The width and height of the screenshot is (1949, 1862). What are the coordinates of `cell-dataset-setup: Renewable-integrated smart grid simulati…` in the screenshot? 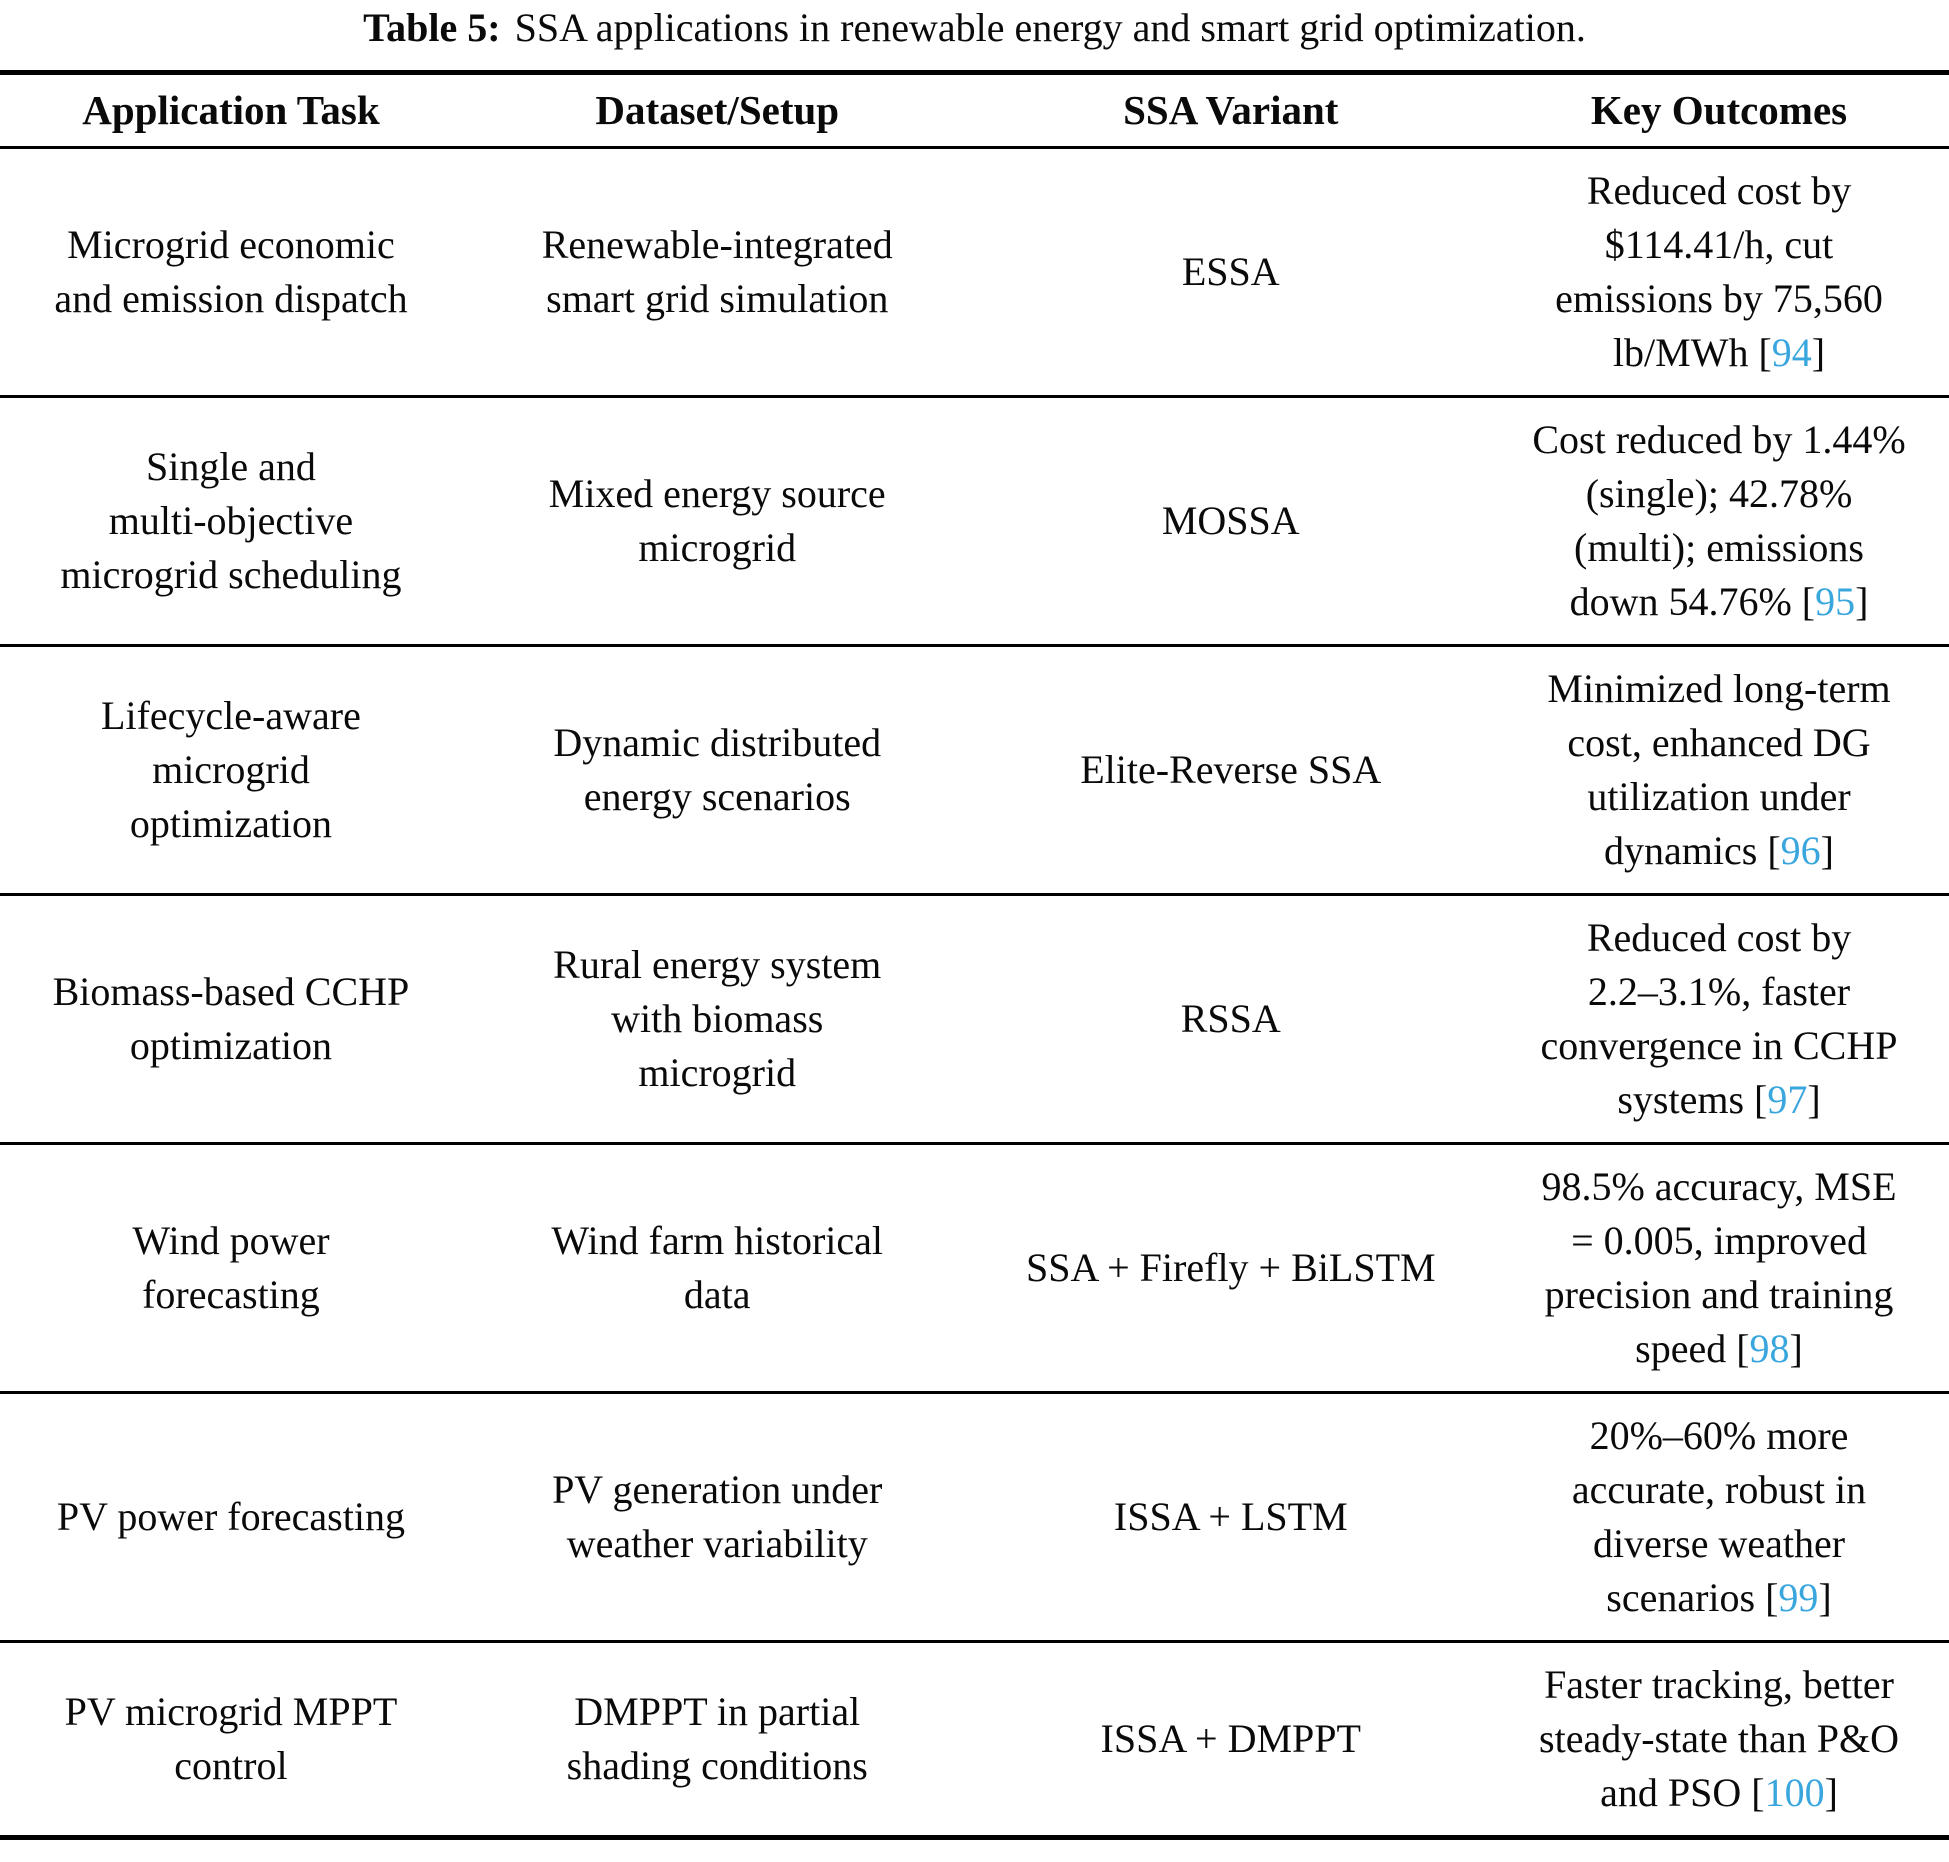 It's located at (717, 272).